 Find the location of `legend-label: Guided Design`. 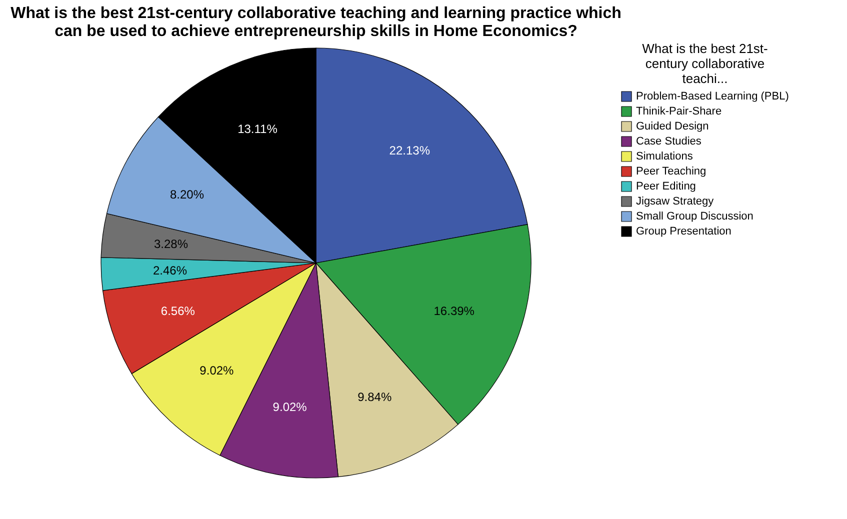

legend-label: Guided Design is located at coordinates (672, 126).